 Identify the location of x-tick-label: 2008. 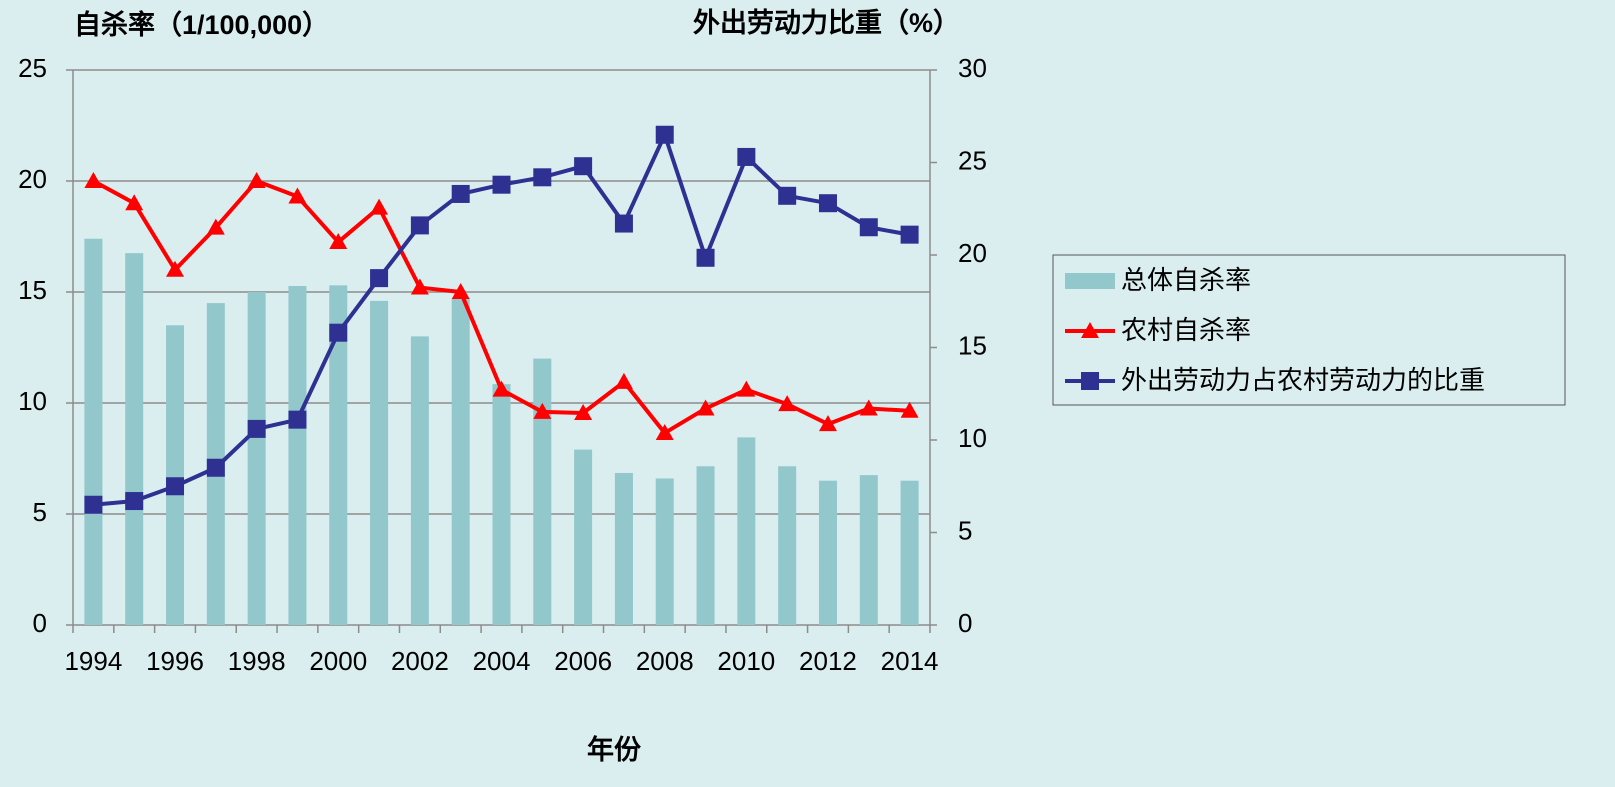
(665, 661).